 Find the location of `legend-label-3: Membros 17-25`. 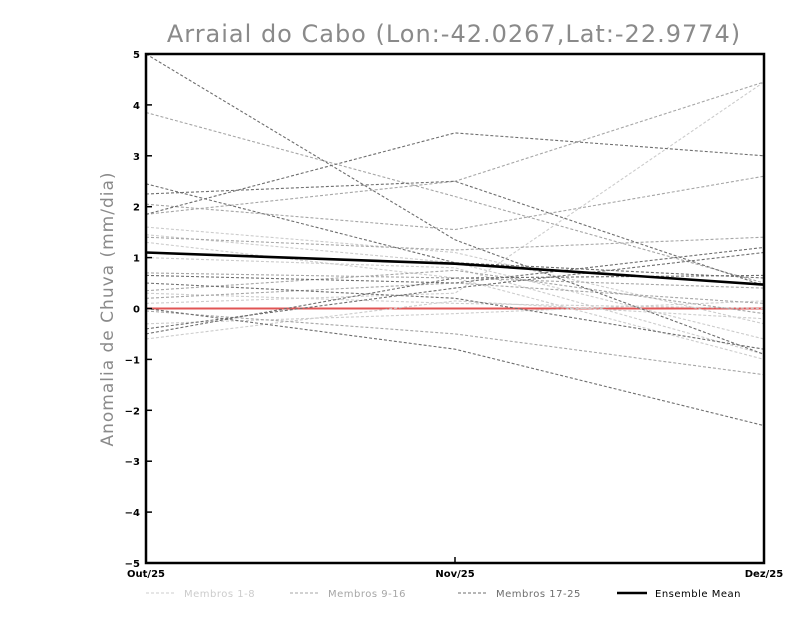

legend-label-3: Membros 17-25 is located at coordinates (538, 594).